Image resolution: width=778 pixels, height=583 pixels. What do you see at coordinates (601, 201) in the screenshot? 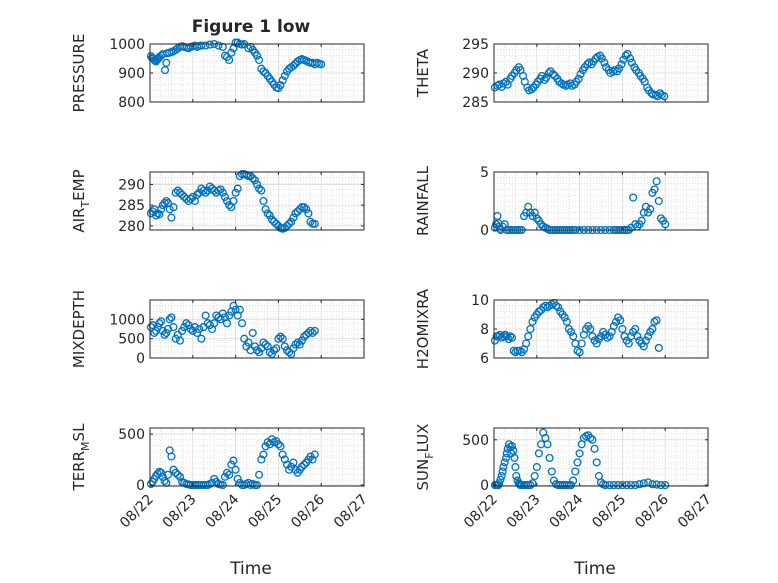
I see `plot-area` at bounding box center [601, 201].